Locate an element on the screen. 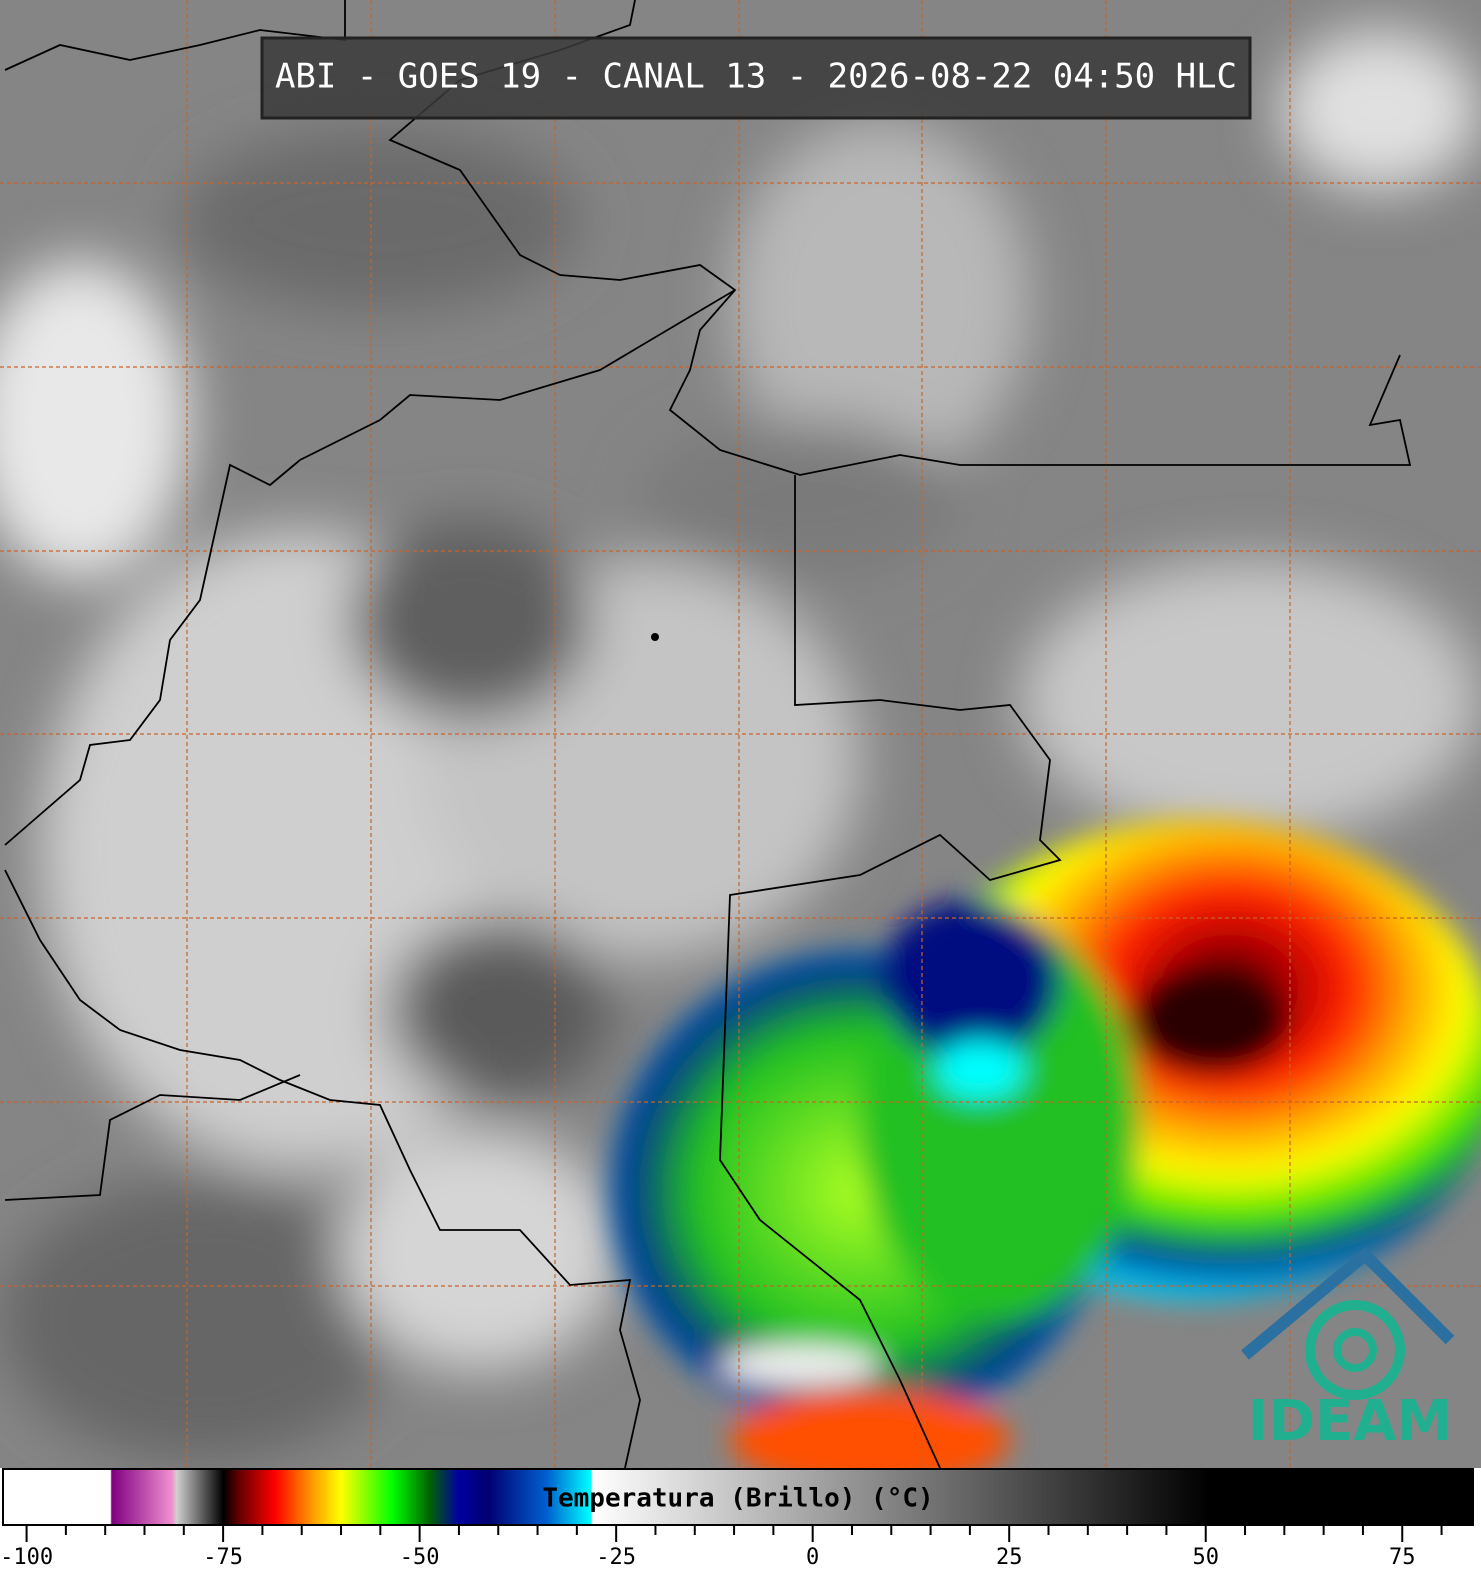 The image size is (1481, 1577). tick-label: -50 is located at coordinates (420, 1557).